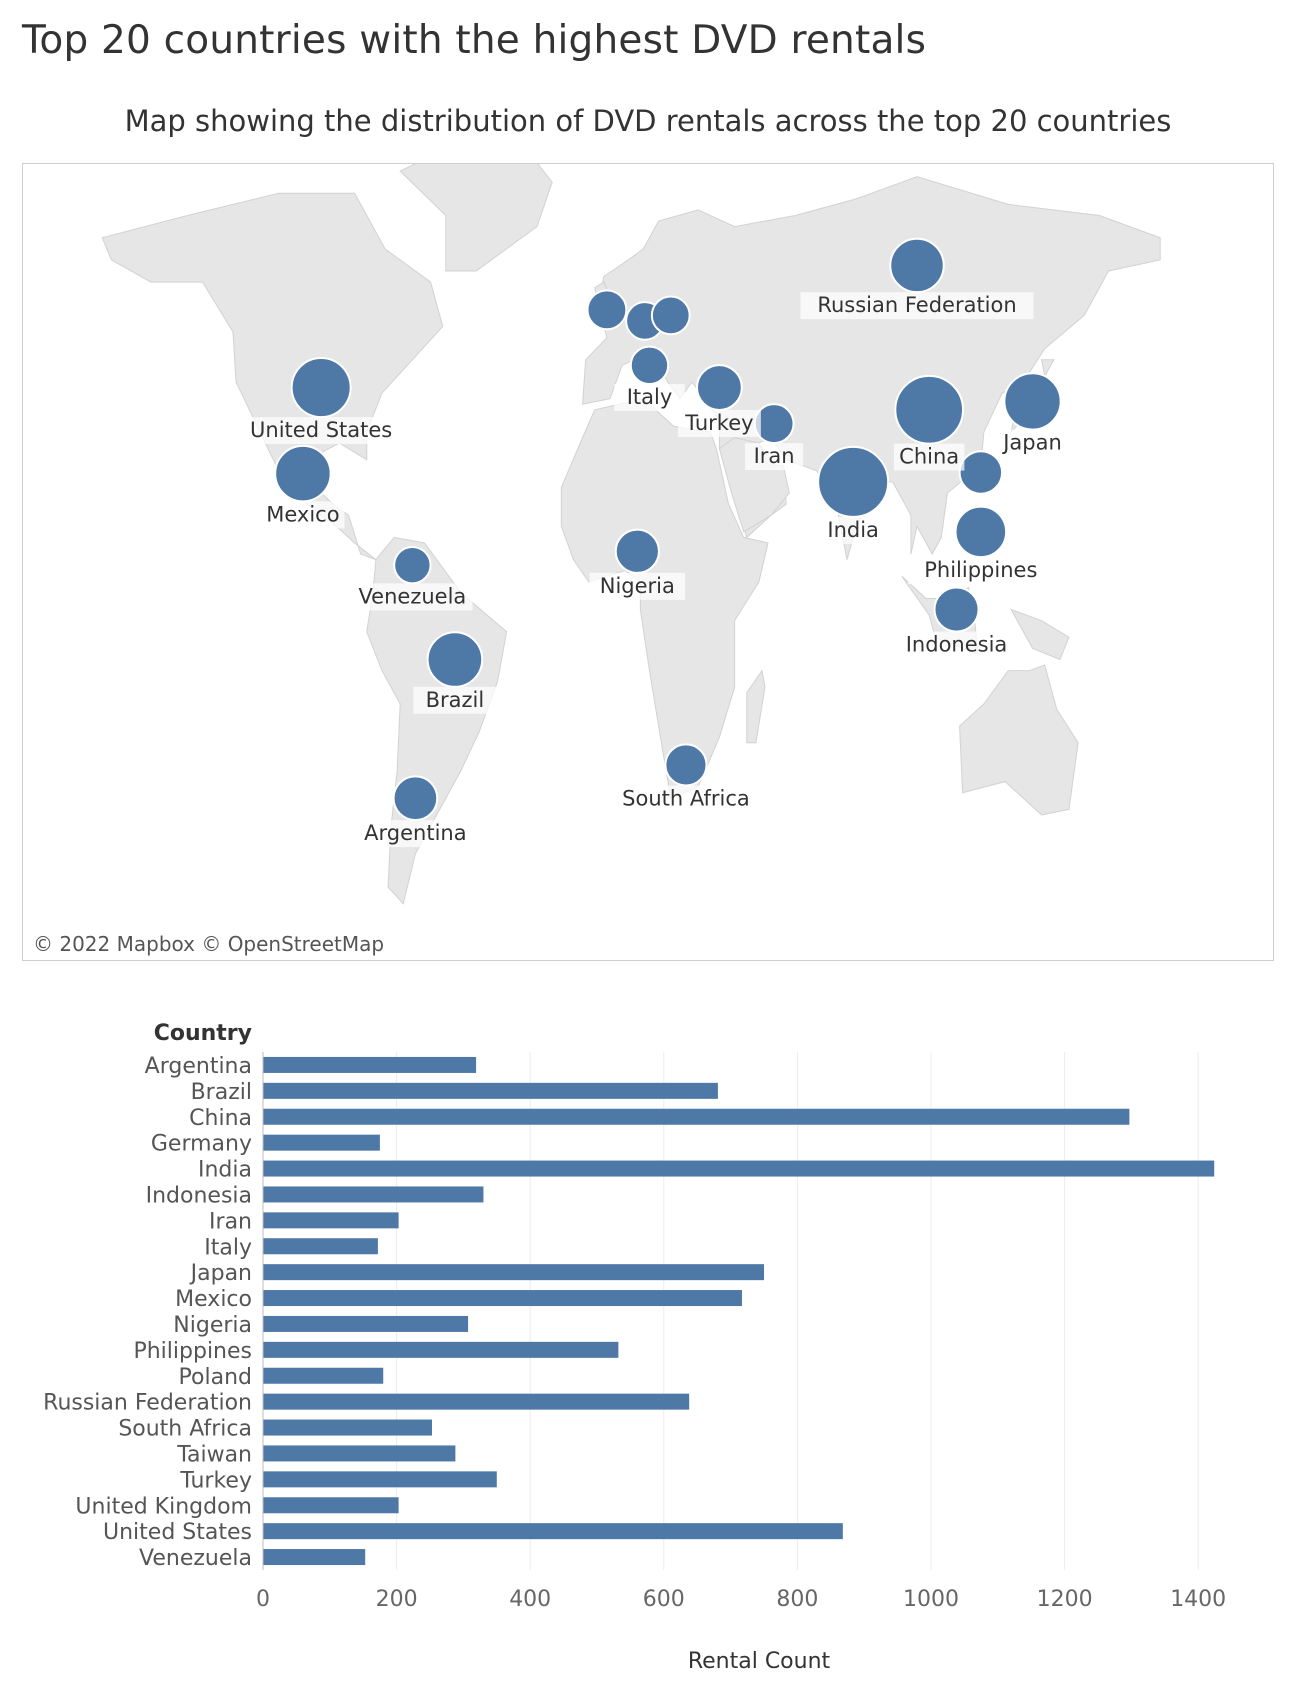 This screenshot has height=1691, width=1296. Describe the element at coordinates (931, 1599) in the screenshot. I see `x-tick-label: 1000` at that location.